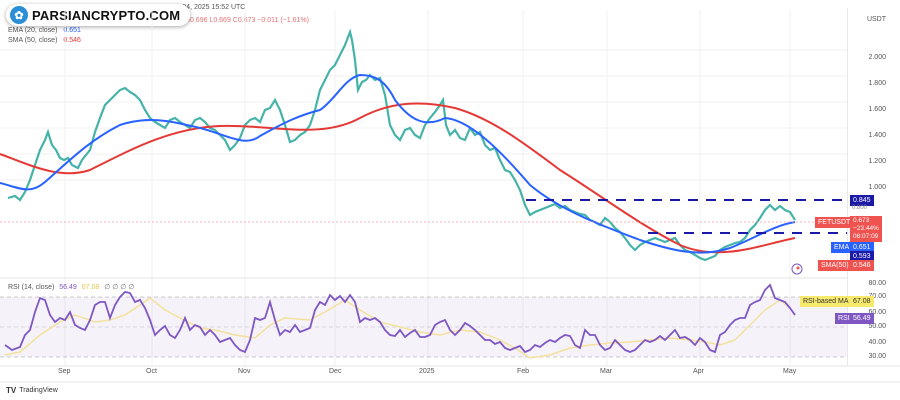  What do you see at coordinates (877, 312) in the screenshot?
I see `rsi-tick: 60.00` at bounding box center [877, 312].